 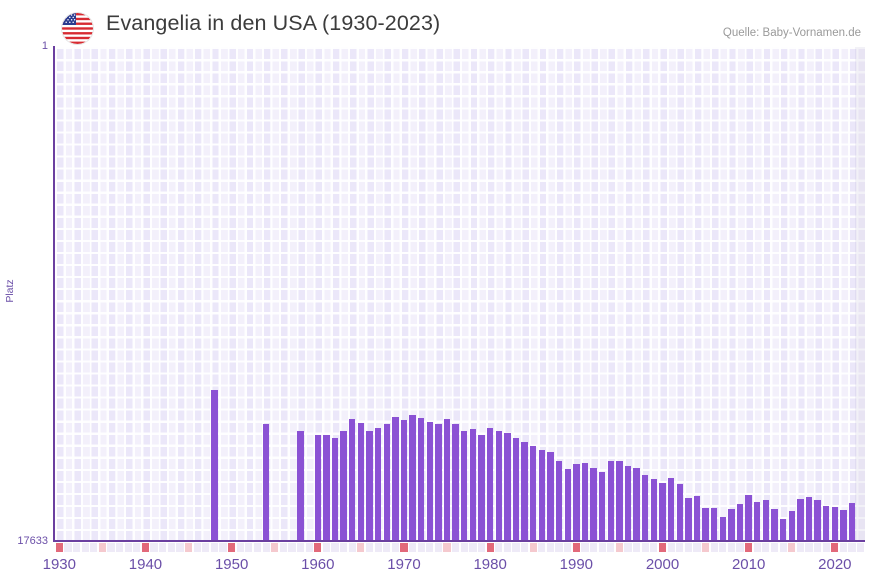 I want to click on x-tick-1992, so click(x=593, y=547).